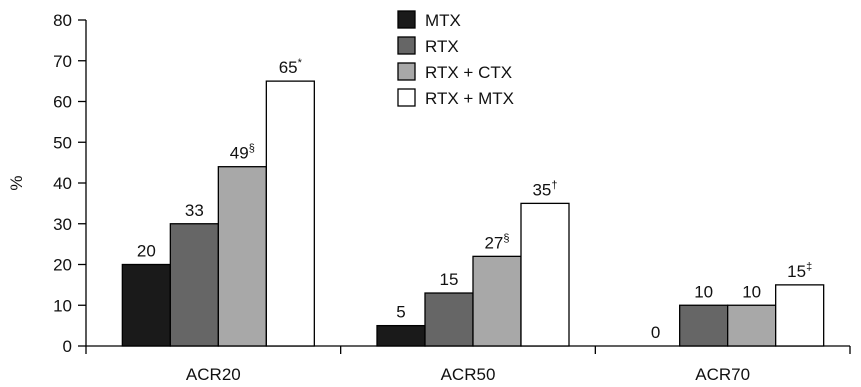 The height and width of the screenshot is (387, 861). Describe the element at coordinates (496, 242) in the screenshot. I see `bar-value-label: 27§` at that location.